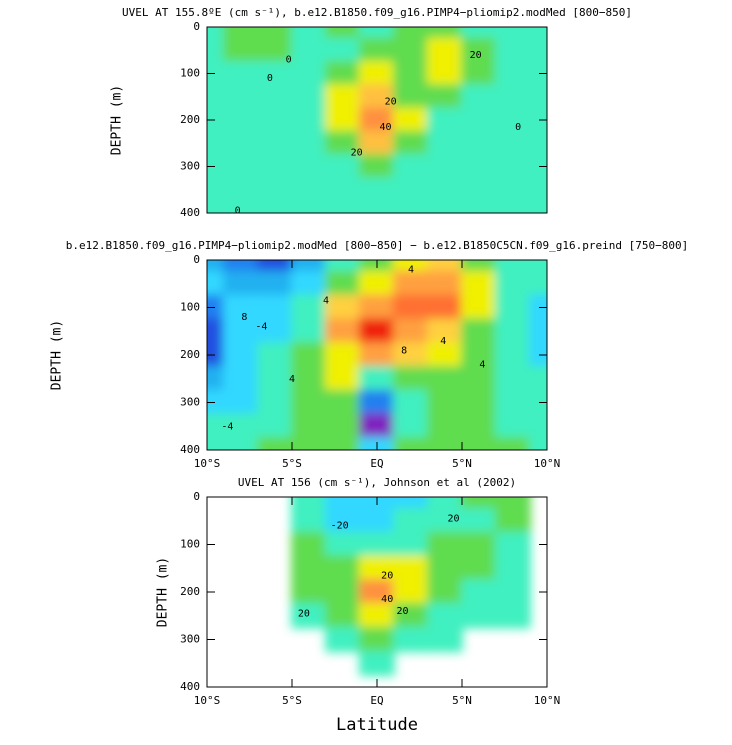 This screenshot has height=745, width=732. I want to click on y-axis-label: DEPTH (m), so click(117, 120).